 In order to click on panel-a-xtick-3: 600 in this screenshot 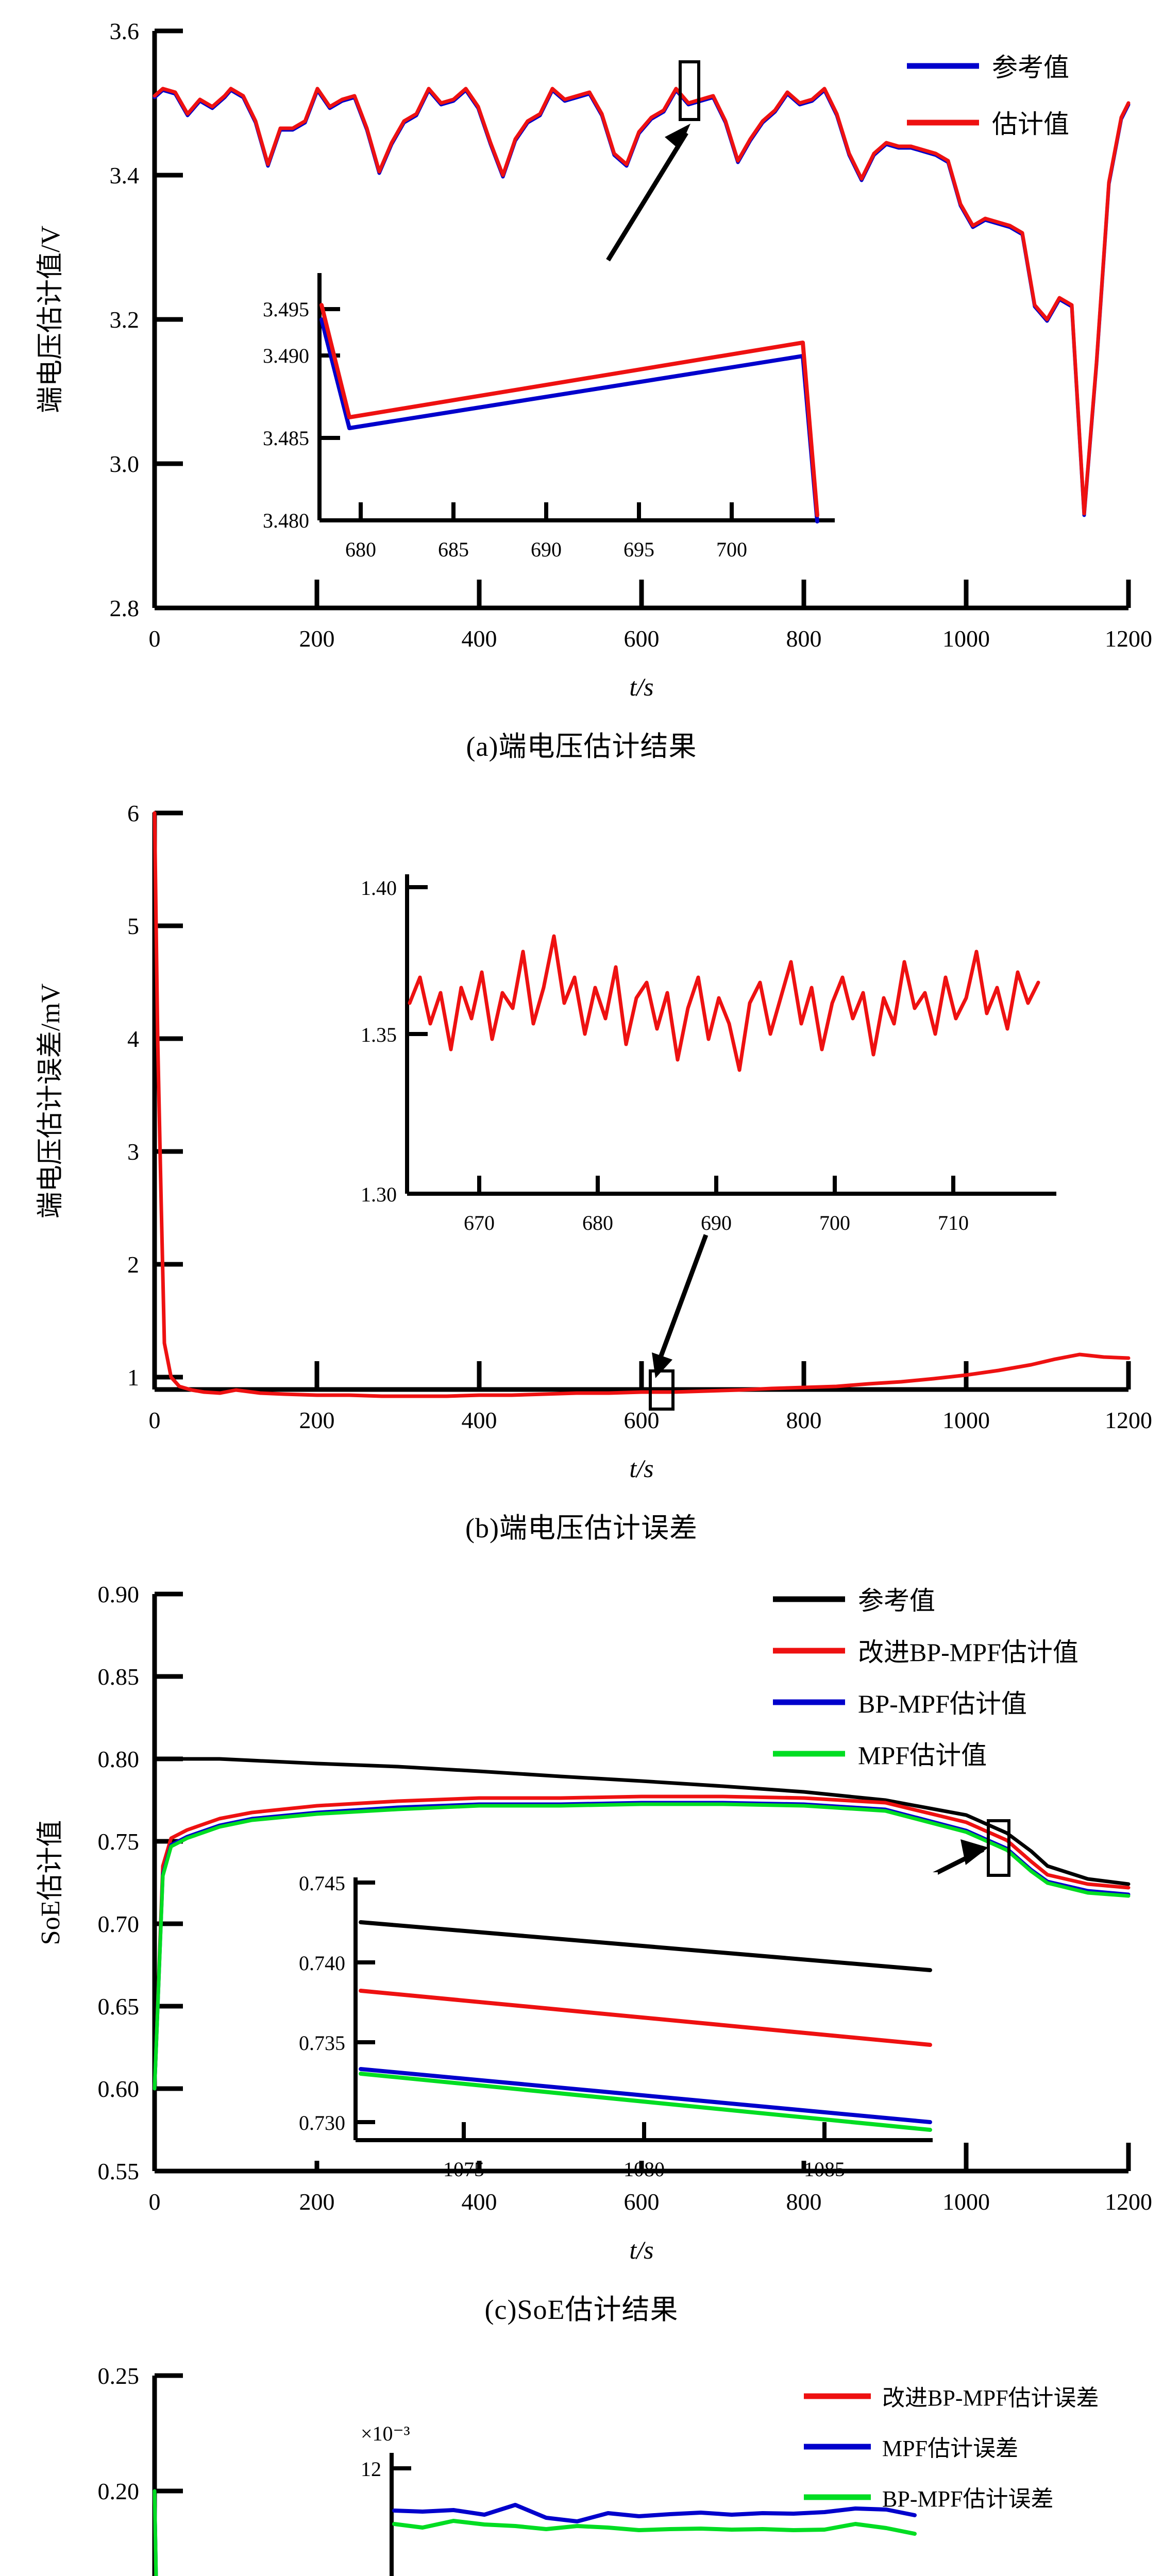, I will do `click(642, 638)`.